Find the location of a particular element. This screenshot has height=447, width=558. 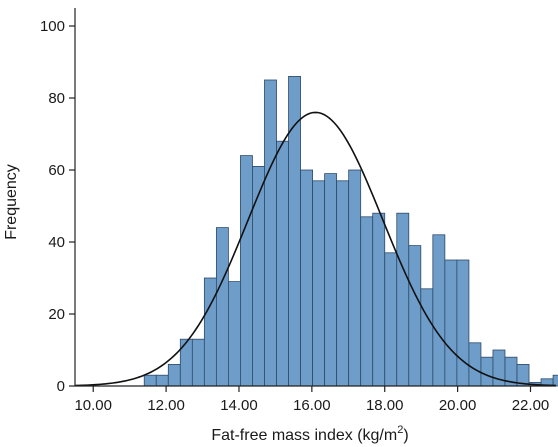

y-tick-label: 0 is located at coordinates (61, 386).